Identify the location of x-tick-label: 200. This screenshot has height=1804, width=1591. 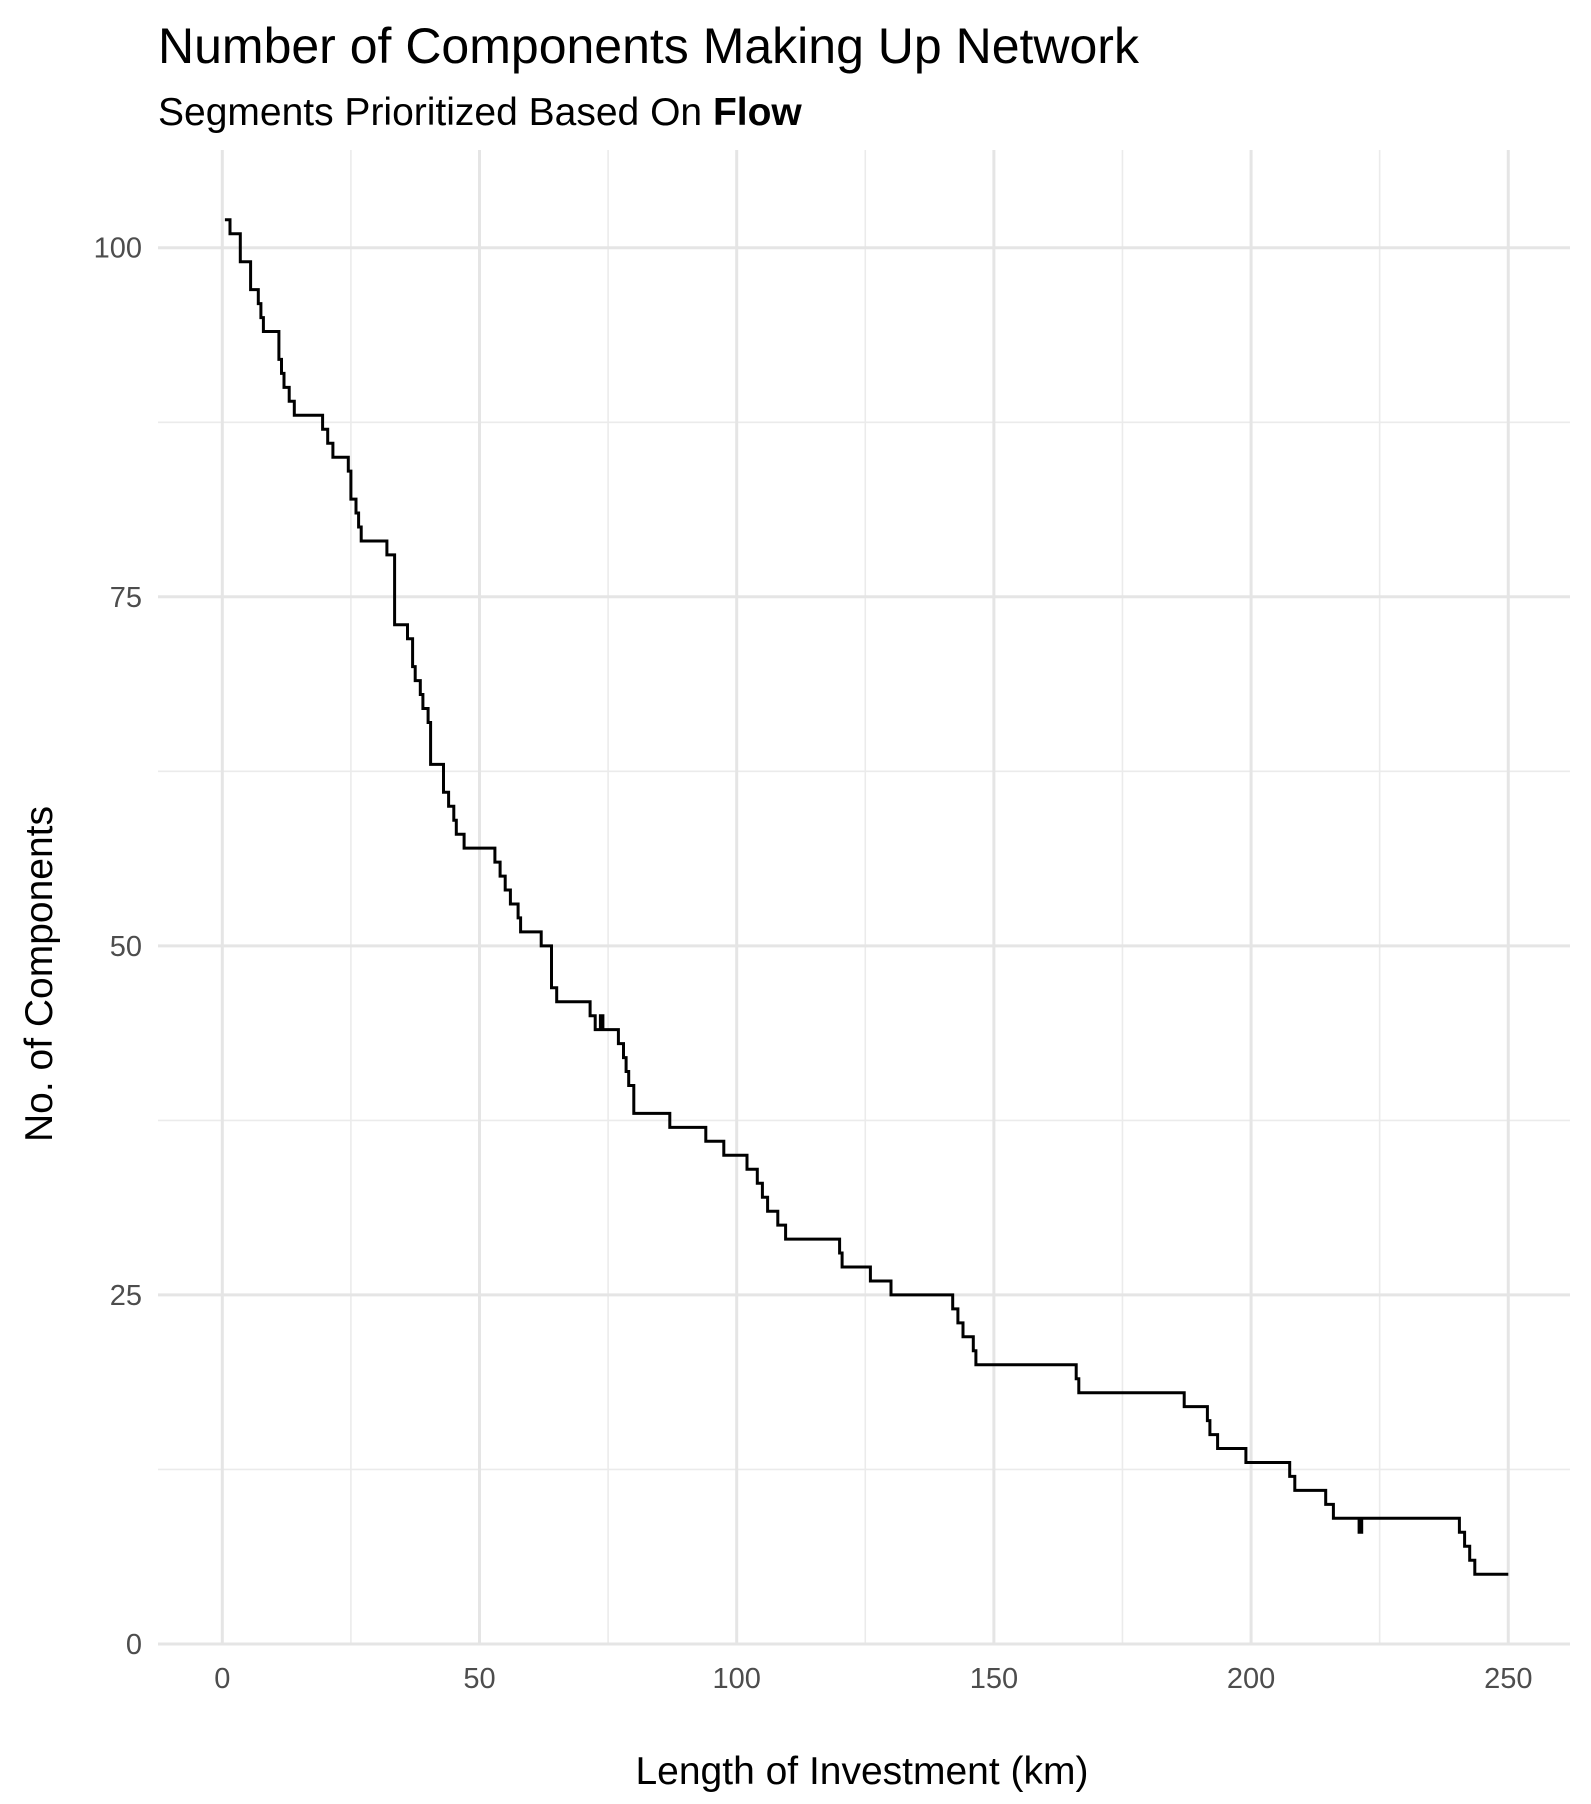
(1251, 1679).